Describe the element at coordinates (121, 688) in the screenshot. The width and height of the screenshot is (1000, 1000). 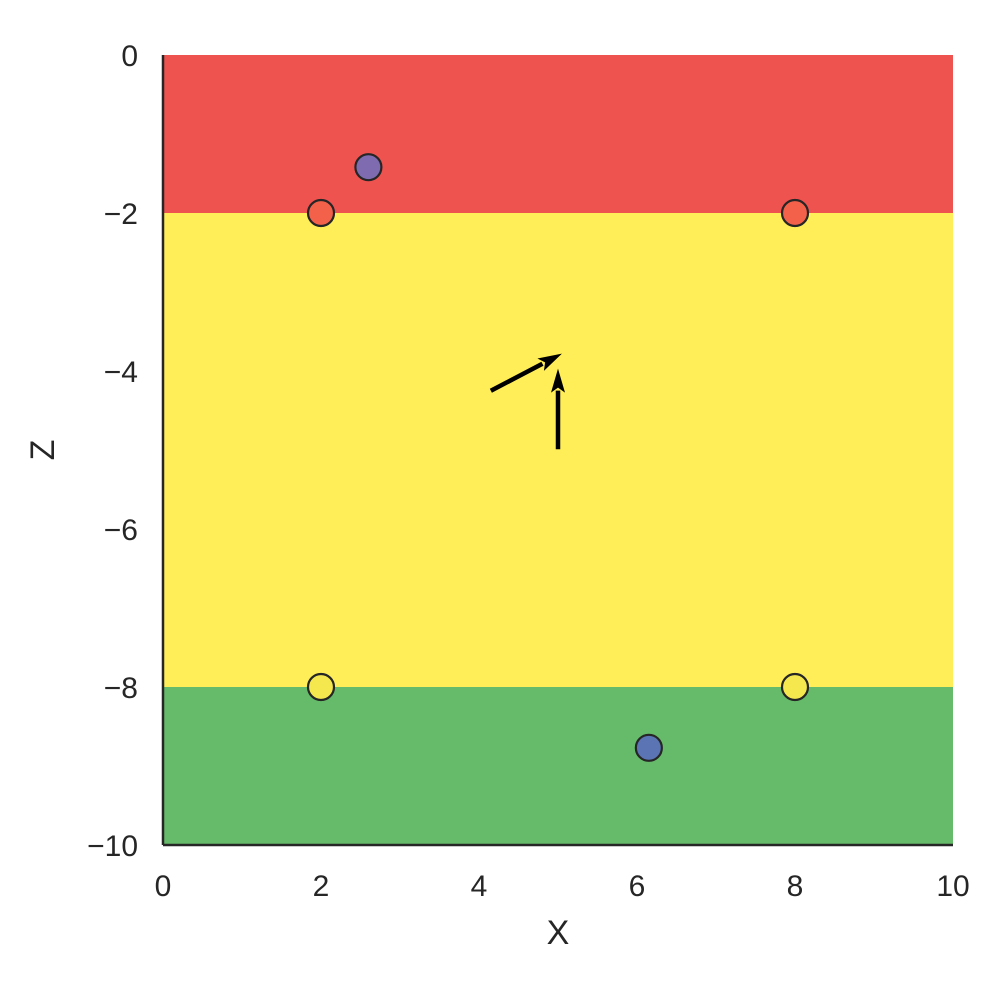
I see `y-tick-label: −8` at that location.